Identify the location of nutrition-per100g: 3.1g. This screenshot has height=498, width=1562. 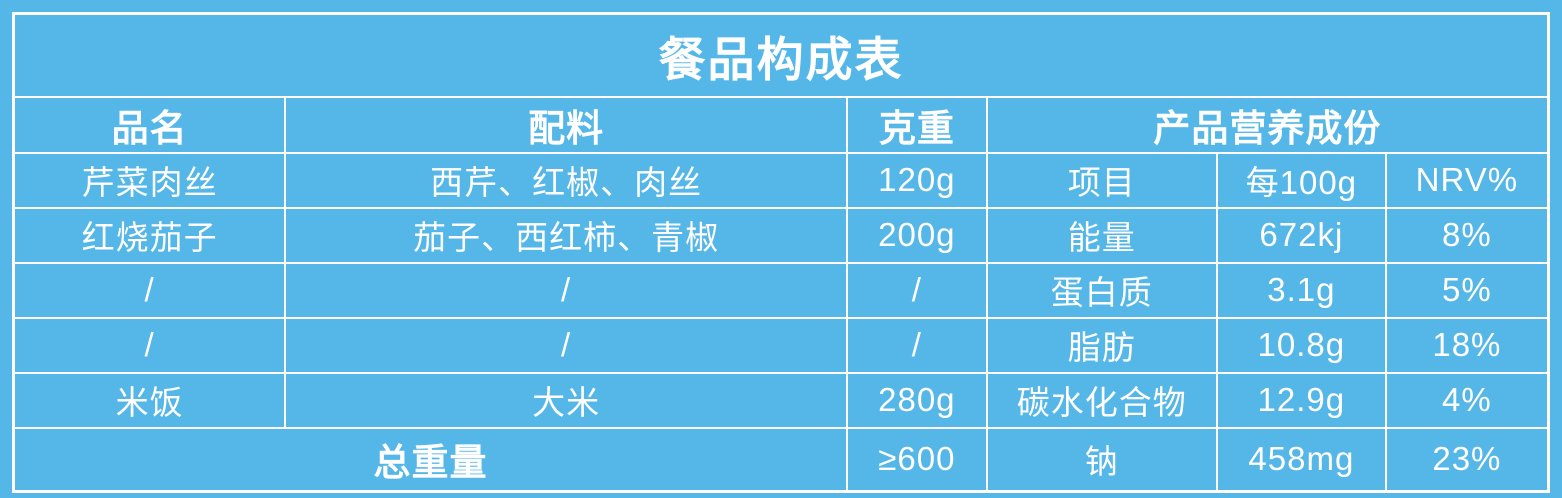
(1301, 290).